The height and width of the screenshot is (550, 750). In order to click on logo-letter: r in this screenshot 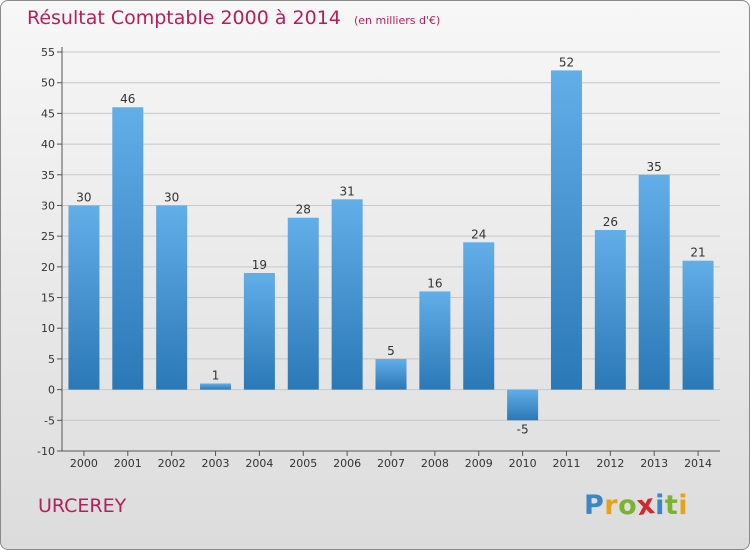, I will do `click(611, 505)`.